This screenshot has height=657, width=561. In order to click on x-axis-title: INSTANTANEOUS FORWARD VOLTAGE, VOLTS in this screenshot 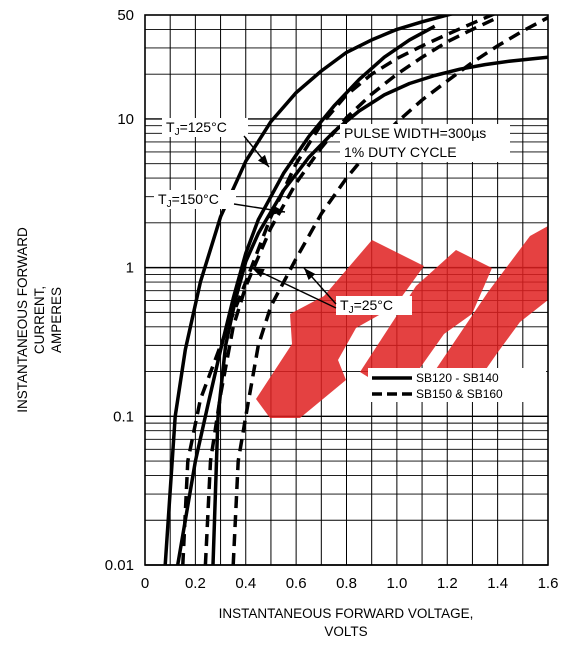, I will do `click(346, 623)`.